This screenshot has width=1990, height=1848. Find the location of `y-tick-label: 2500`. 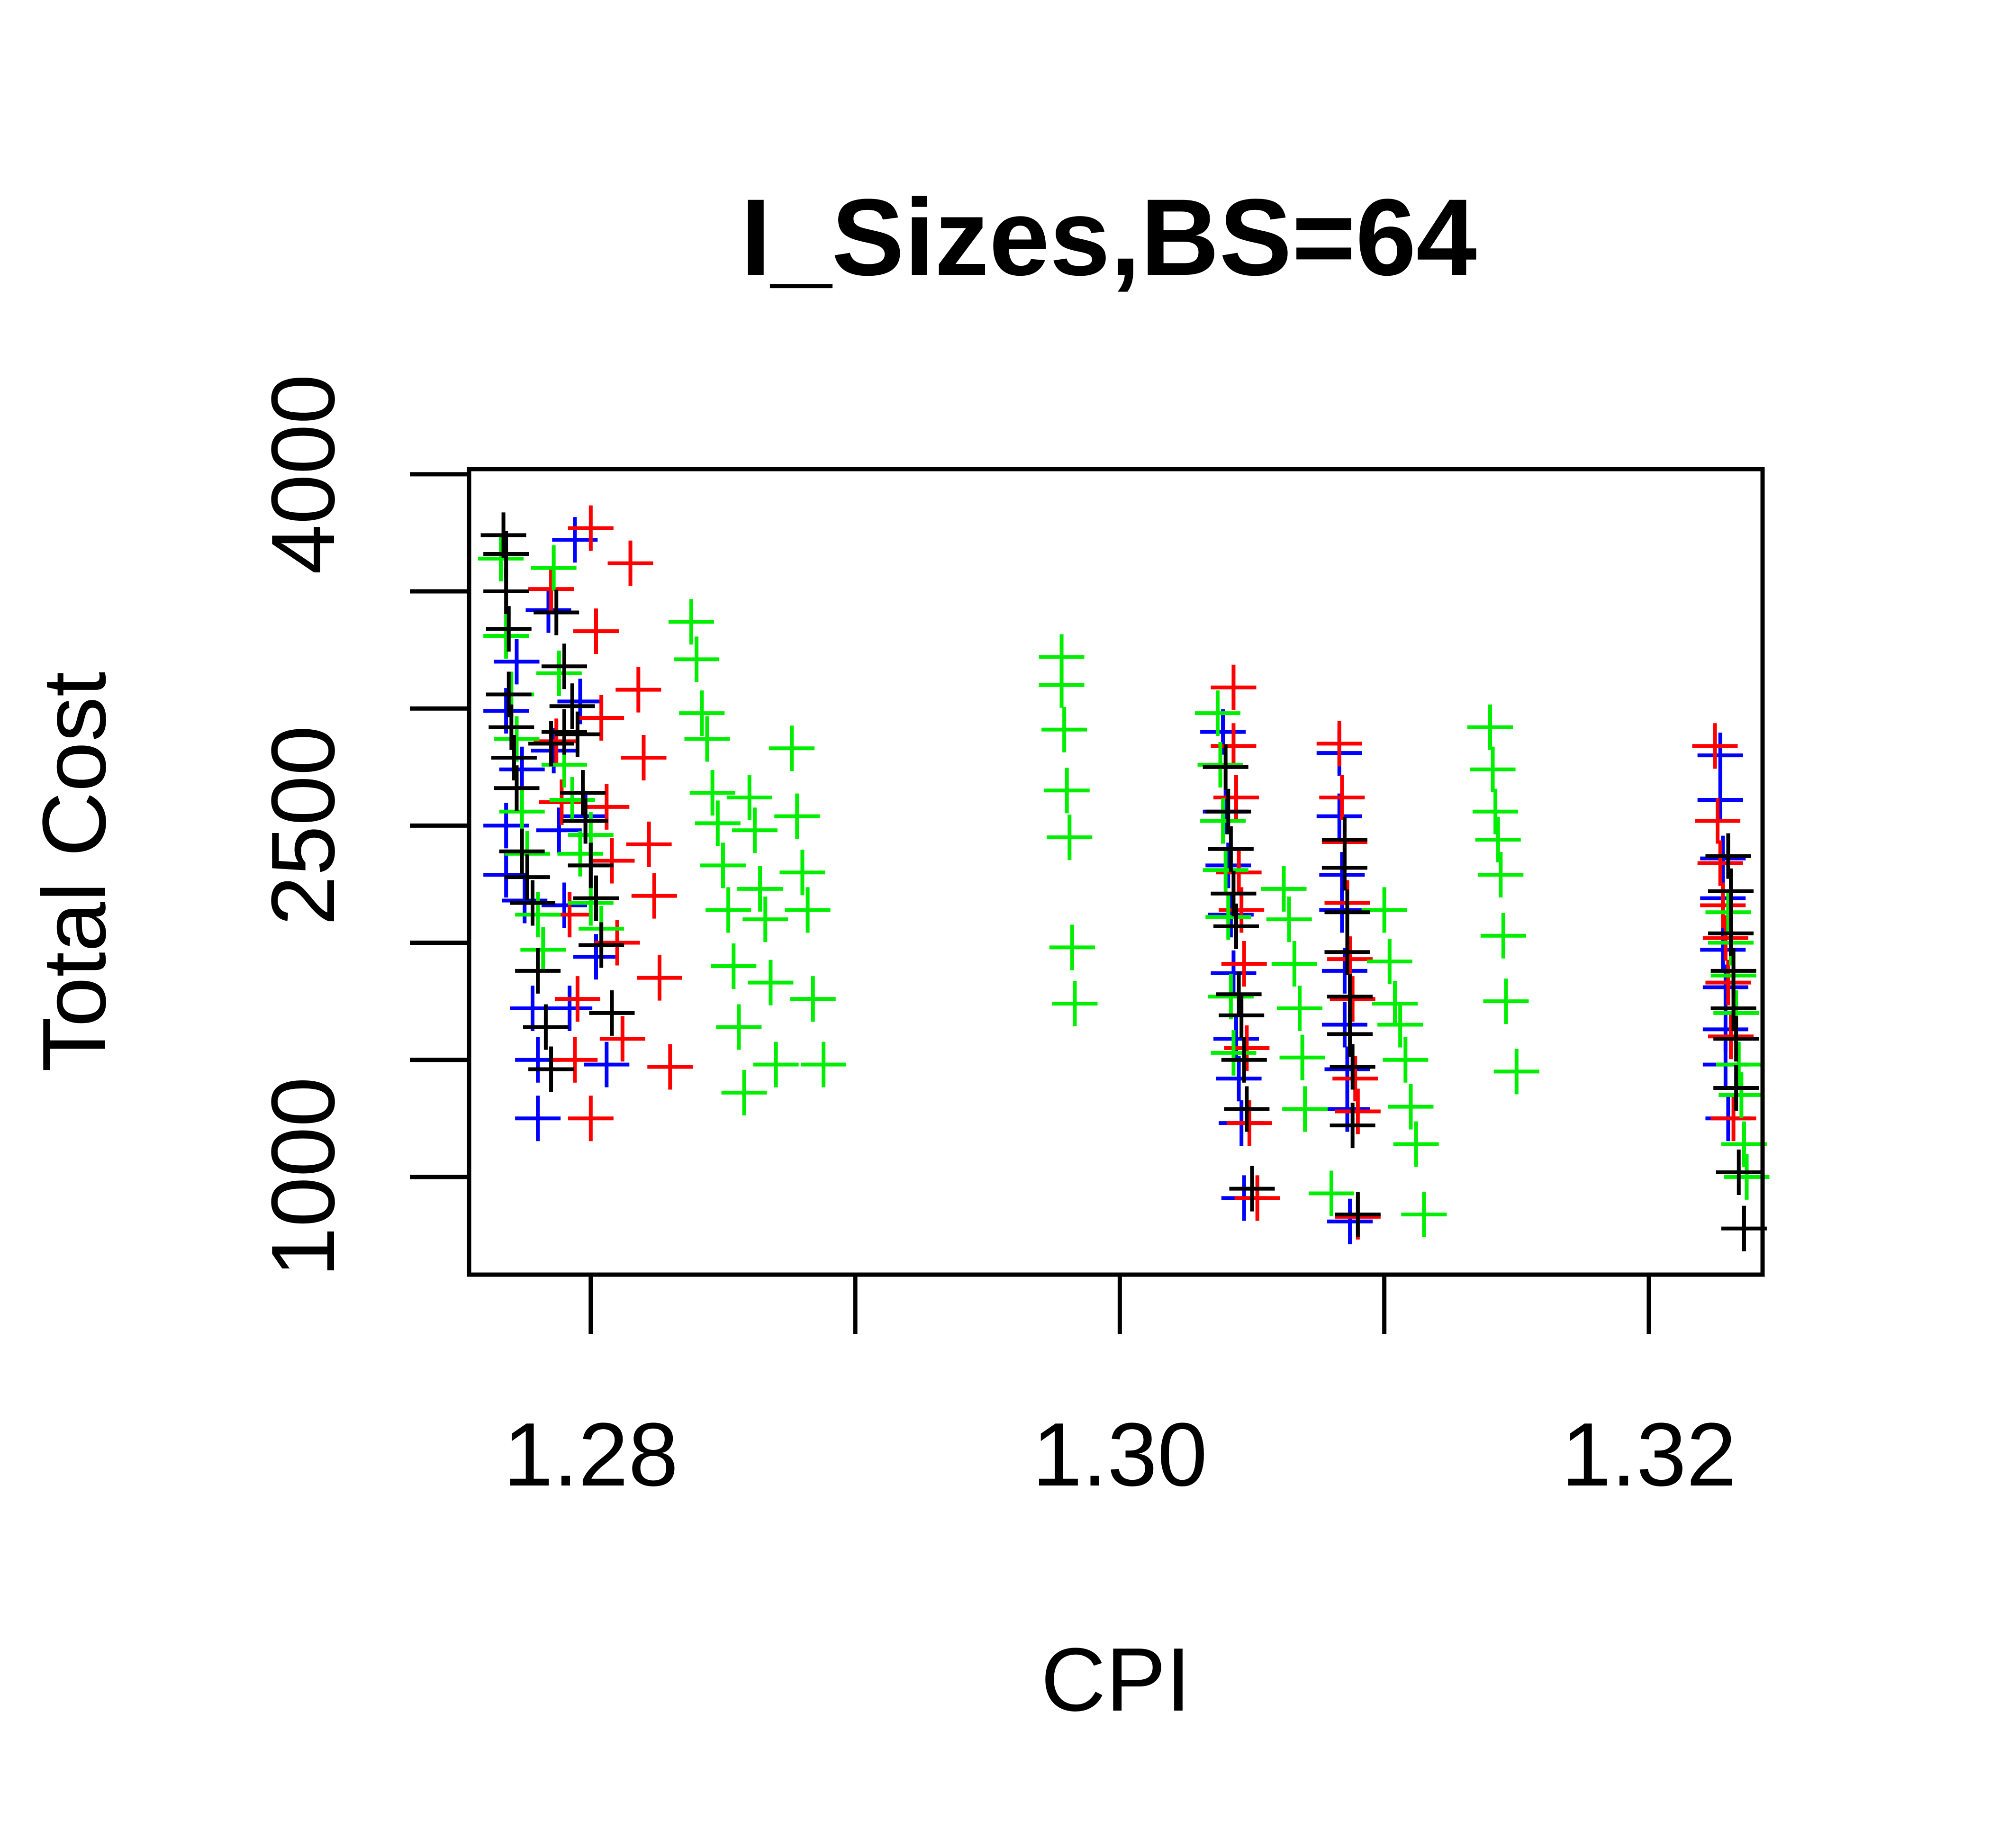

y-tick-label: 2500 is located at coordinates (303, 826).